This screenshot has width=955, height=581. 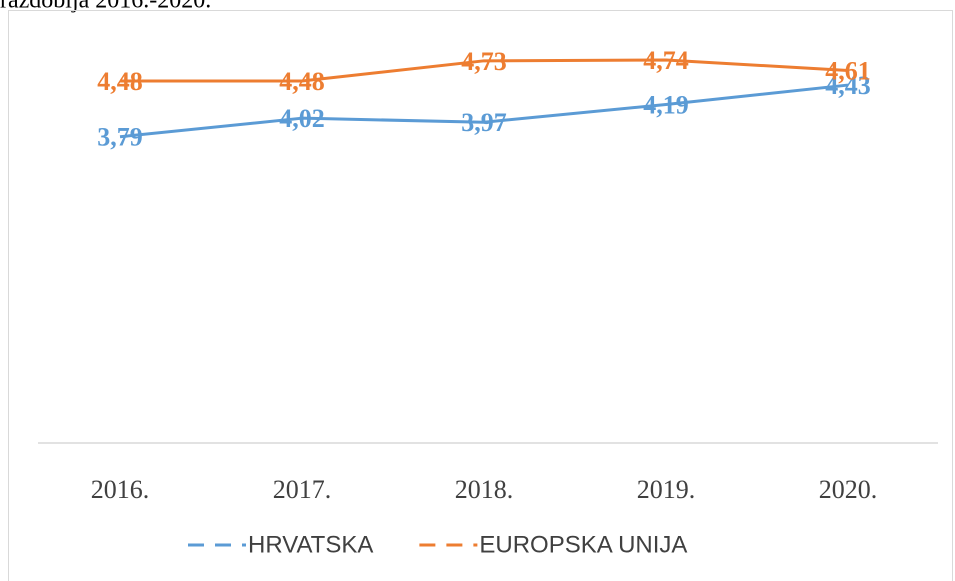 What do you see at coordinates (666, 104) in the screenshot?
I see `data-label: 4,19` at bounding box center [666, 104].